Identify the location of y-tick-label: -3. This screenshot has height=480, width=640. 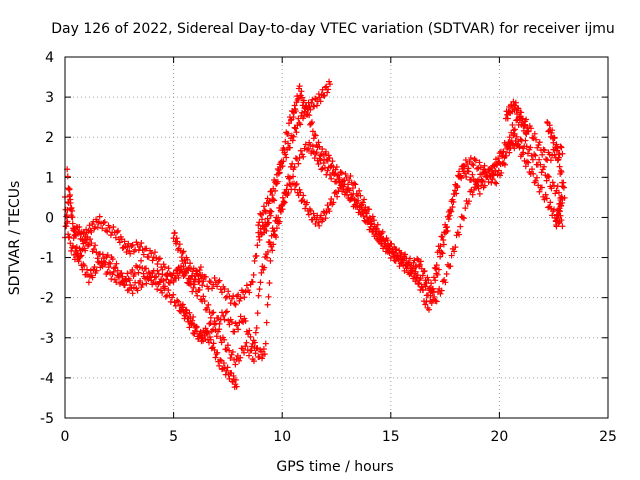
(47, 339).